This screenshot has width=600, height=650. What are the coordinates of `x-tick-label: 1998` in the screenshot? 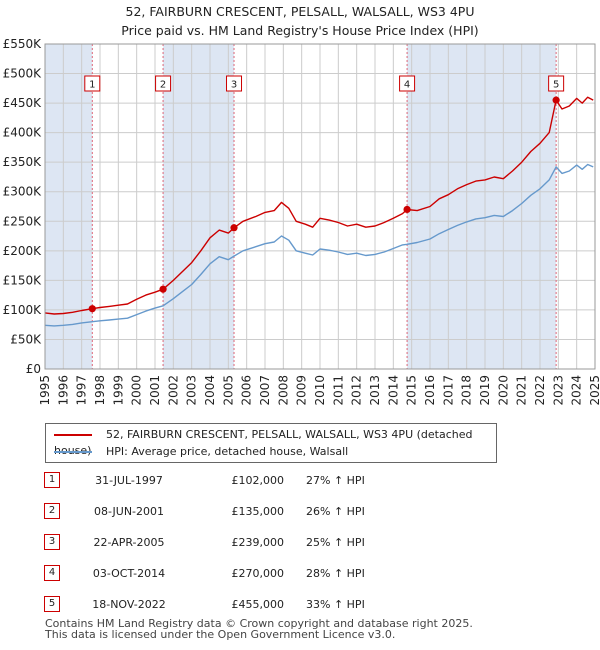 It's located at (100, 390).